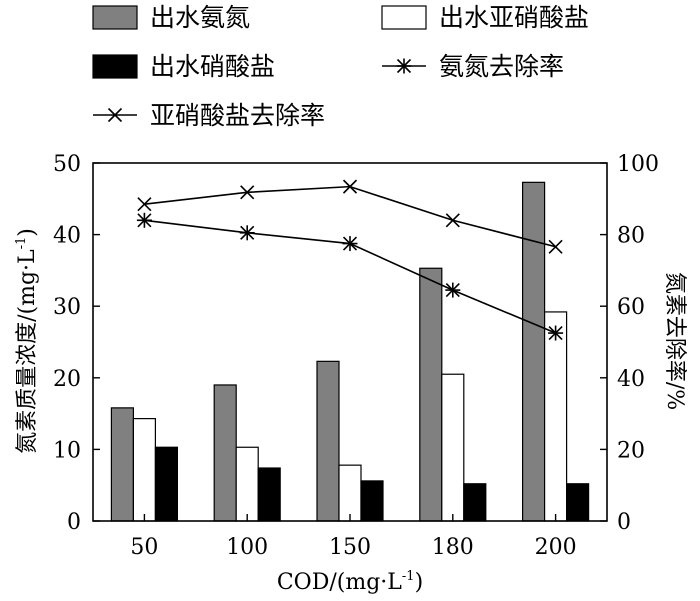 This screenshot has height=601, width=700. Describe the element at coordinates (631, 379) in the screenshot. I see `y2-tick-label: 40` at that location.